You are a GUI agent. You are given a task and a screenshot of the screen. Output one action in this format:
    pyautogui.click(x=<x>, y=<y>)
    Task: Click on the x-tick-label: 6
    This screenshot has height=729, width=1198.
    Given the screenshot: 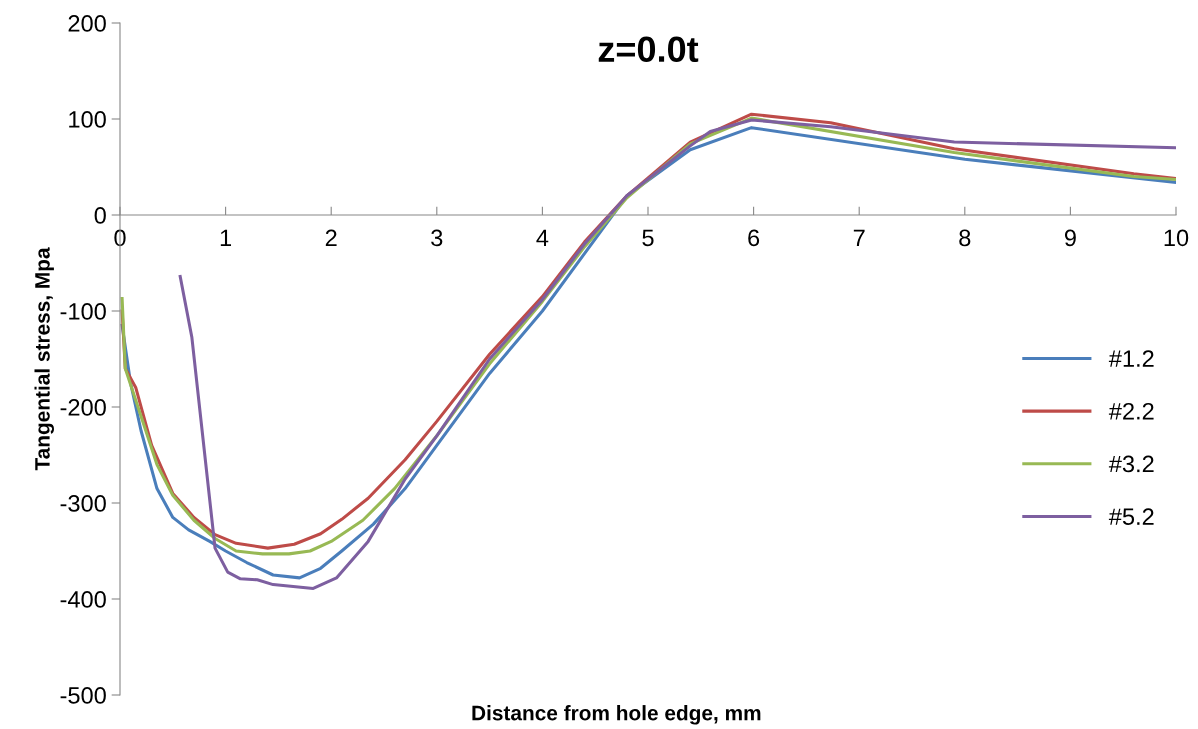 What is the action you would take?
    pyautogui.click(x=754, y=238)
    